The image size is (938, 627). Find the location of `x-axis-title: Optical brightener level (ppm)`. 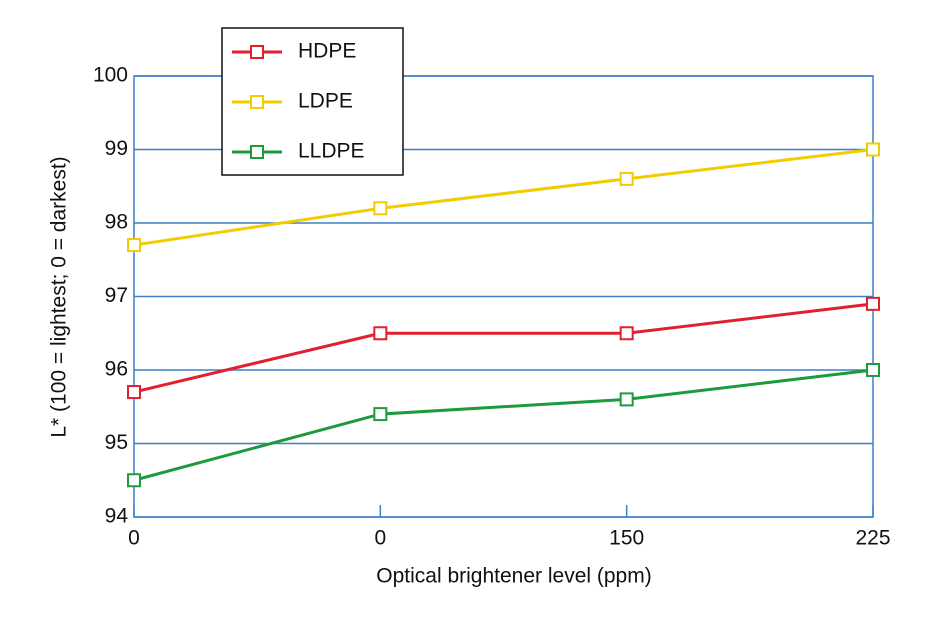

x-axis-title: Optical brightener level (ppm) is located at coordinates (513, 576).